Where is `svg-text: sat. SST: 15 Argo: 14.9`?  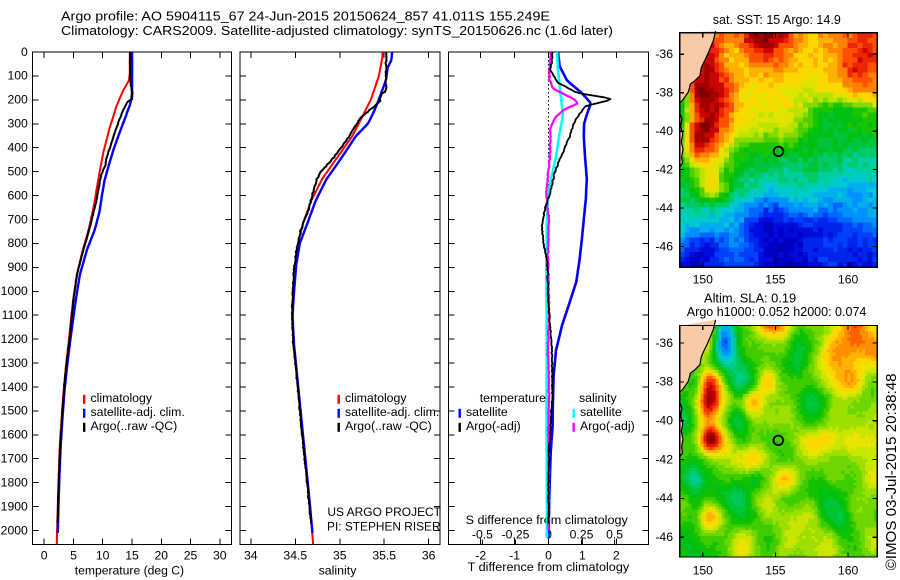
svg-text: sat. SST: 15 Argo: 14.9 is located at coordinates (777, 19).